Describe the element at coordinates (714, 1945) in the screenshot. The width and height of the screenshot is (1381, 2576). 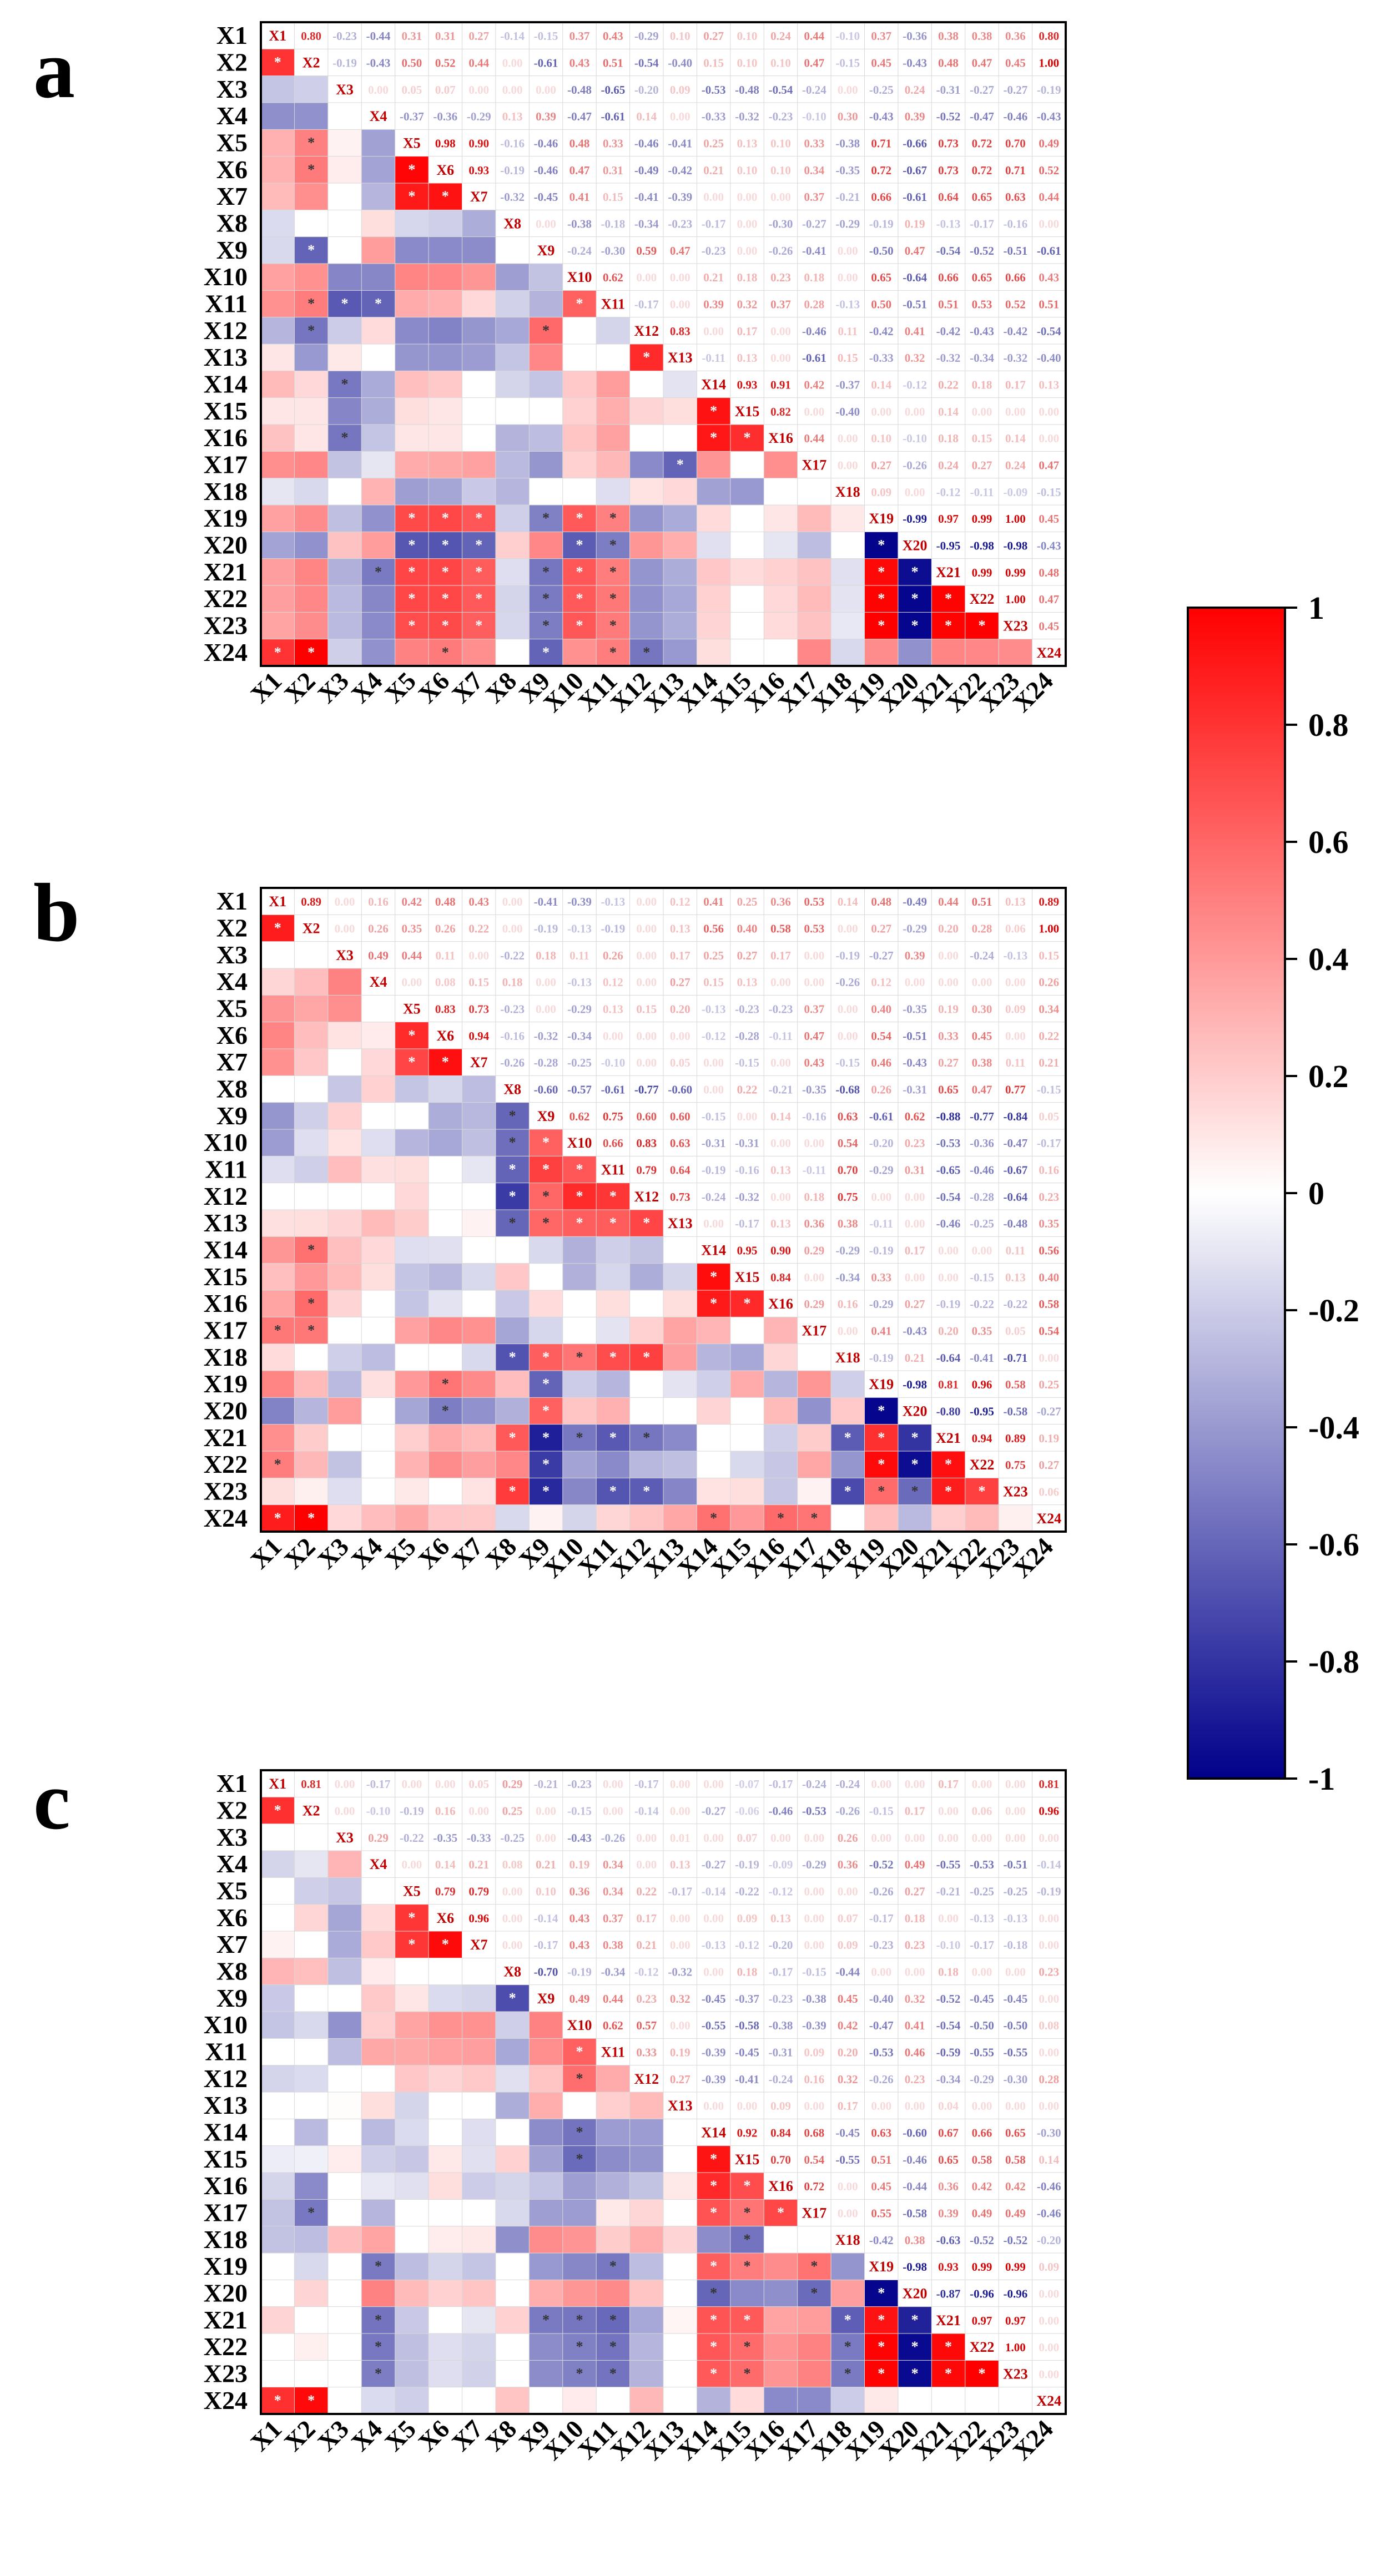
I see `value-label: -0.13` at that location.